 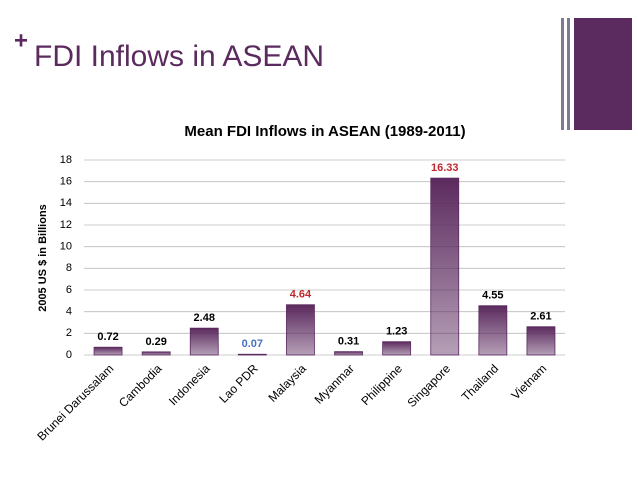 I want to click on slide-title: FDI Inflows in ASEAN, so click(x=179, y=56).